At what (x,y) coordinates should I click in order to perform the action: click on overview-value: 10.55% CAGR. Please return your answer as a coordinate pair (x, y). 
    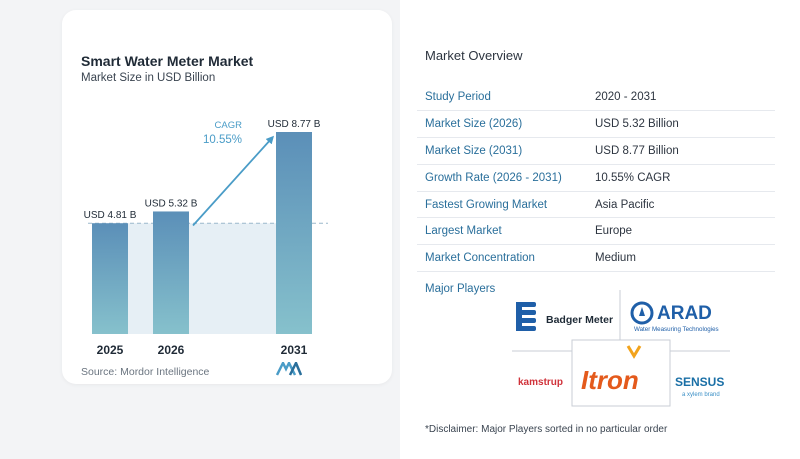
    Looking at the image, I should click on (681, 178).